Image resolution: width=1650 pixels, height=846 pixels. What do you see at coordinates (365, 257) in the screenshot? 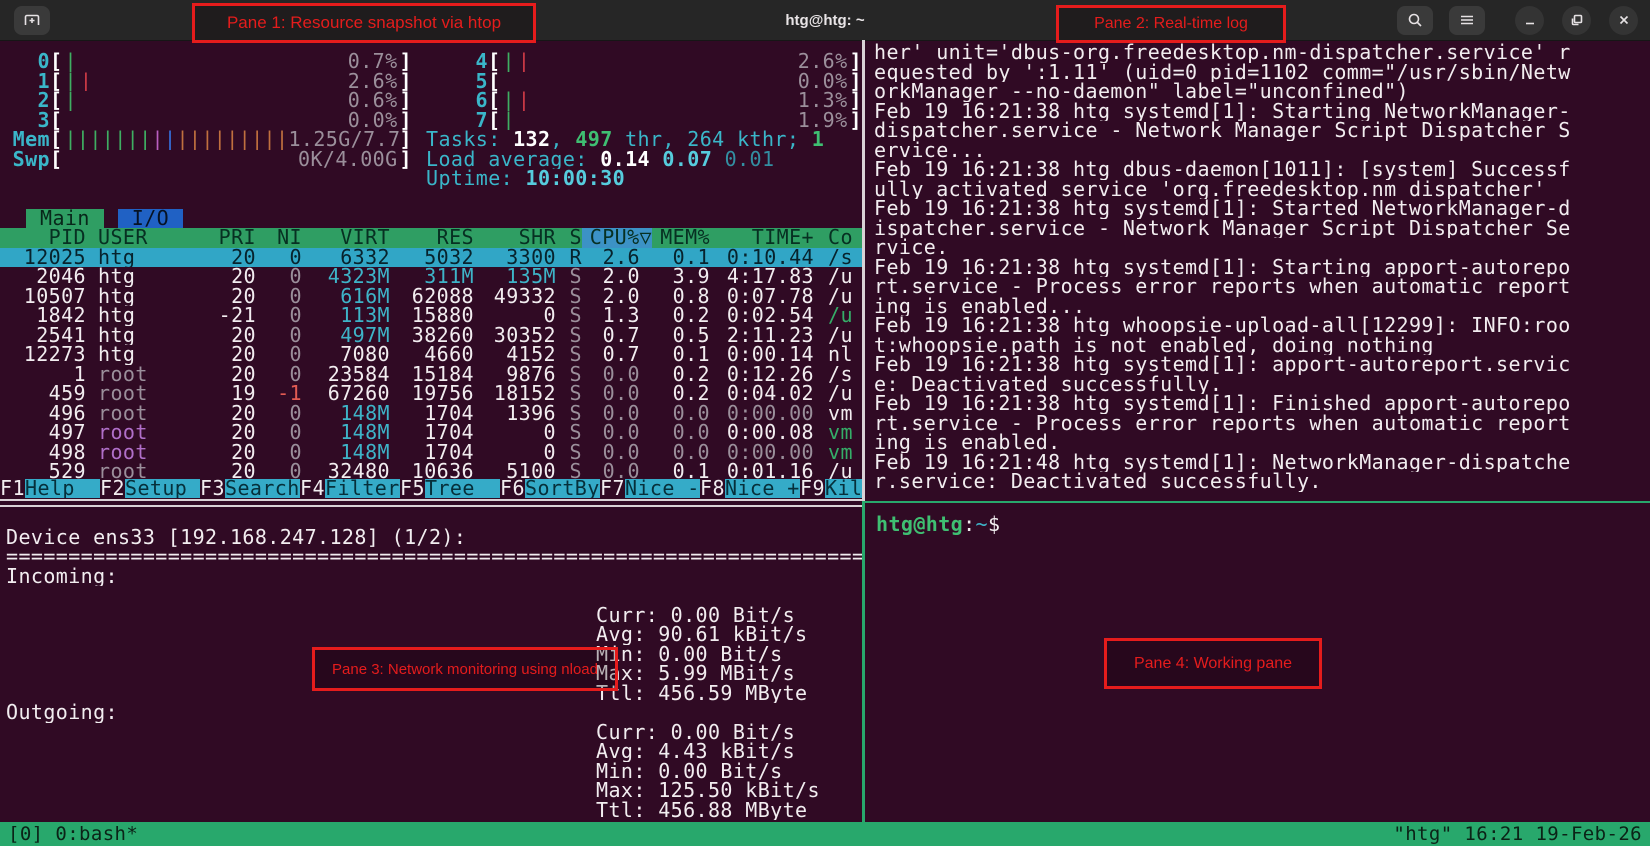
I see `cell-virt: 6332` at bounding box center [365, 257].